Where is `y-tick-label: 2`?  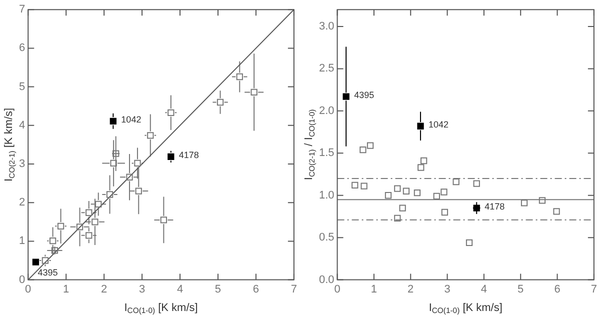
y-tick-label: 2 is located at coordinates (22, 202).